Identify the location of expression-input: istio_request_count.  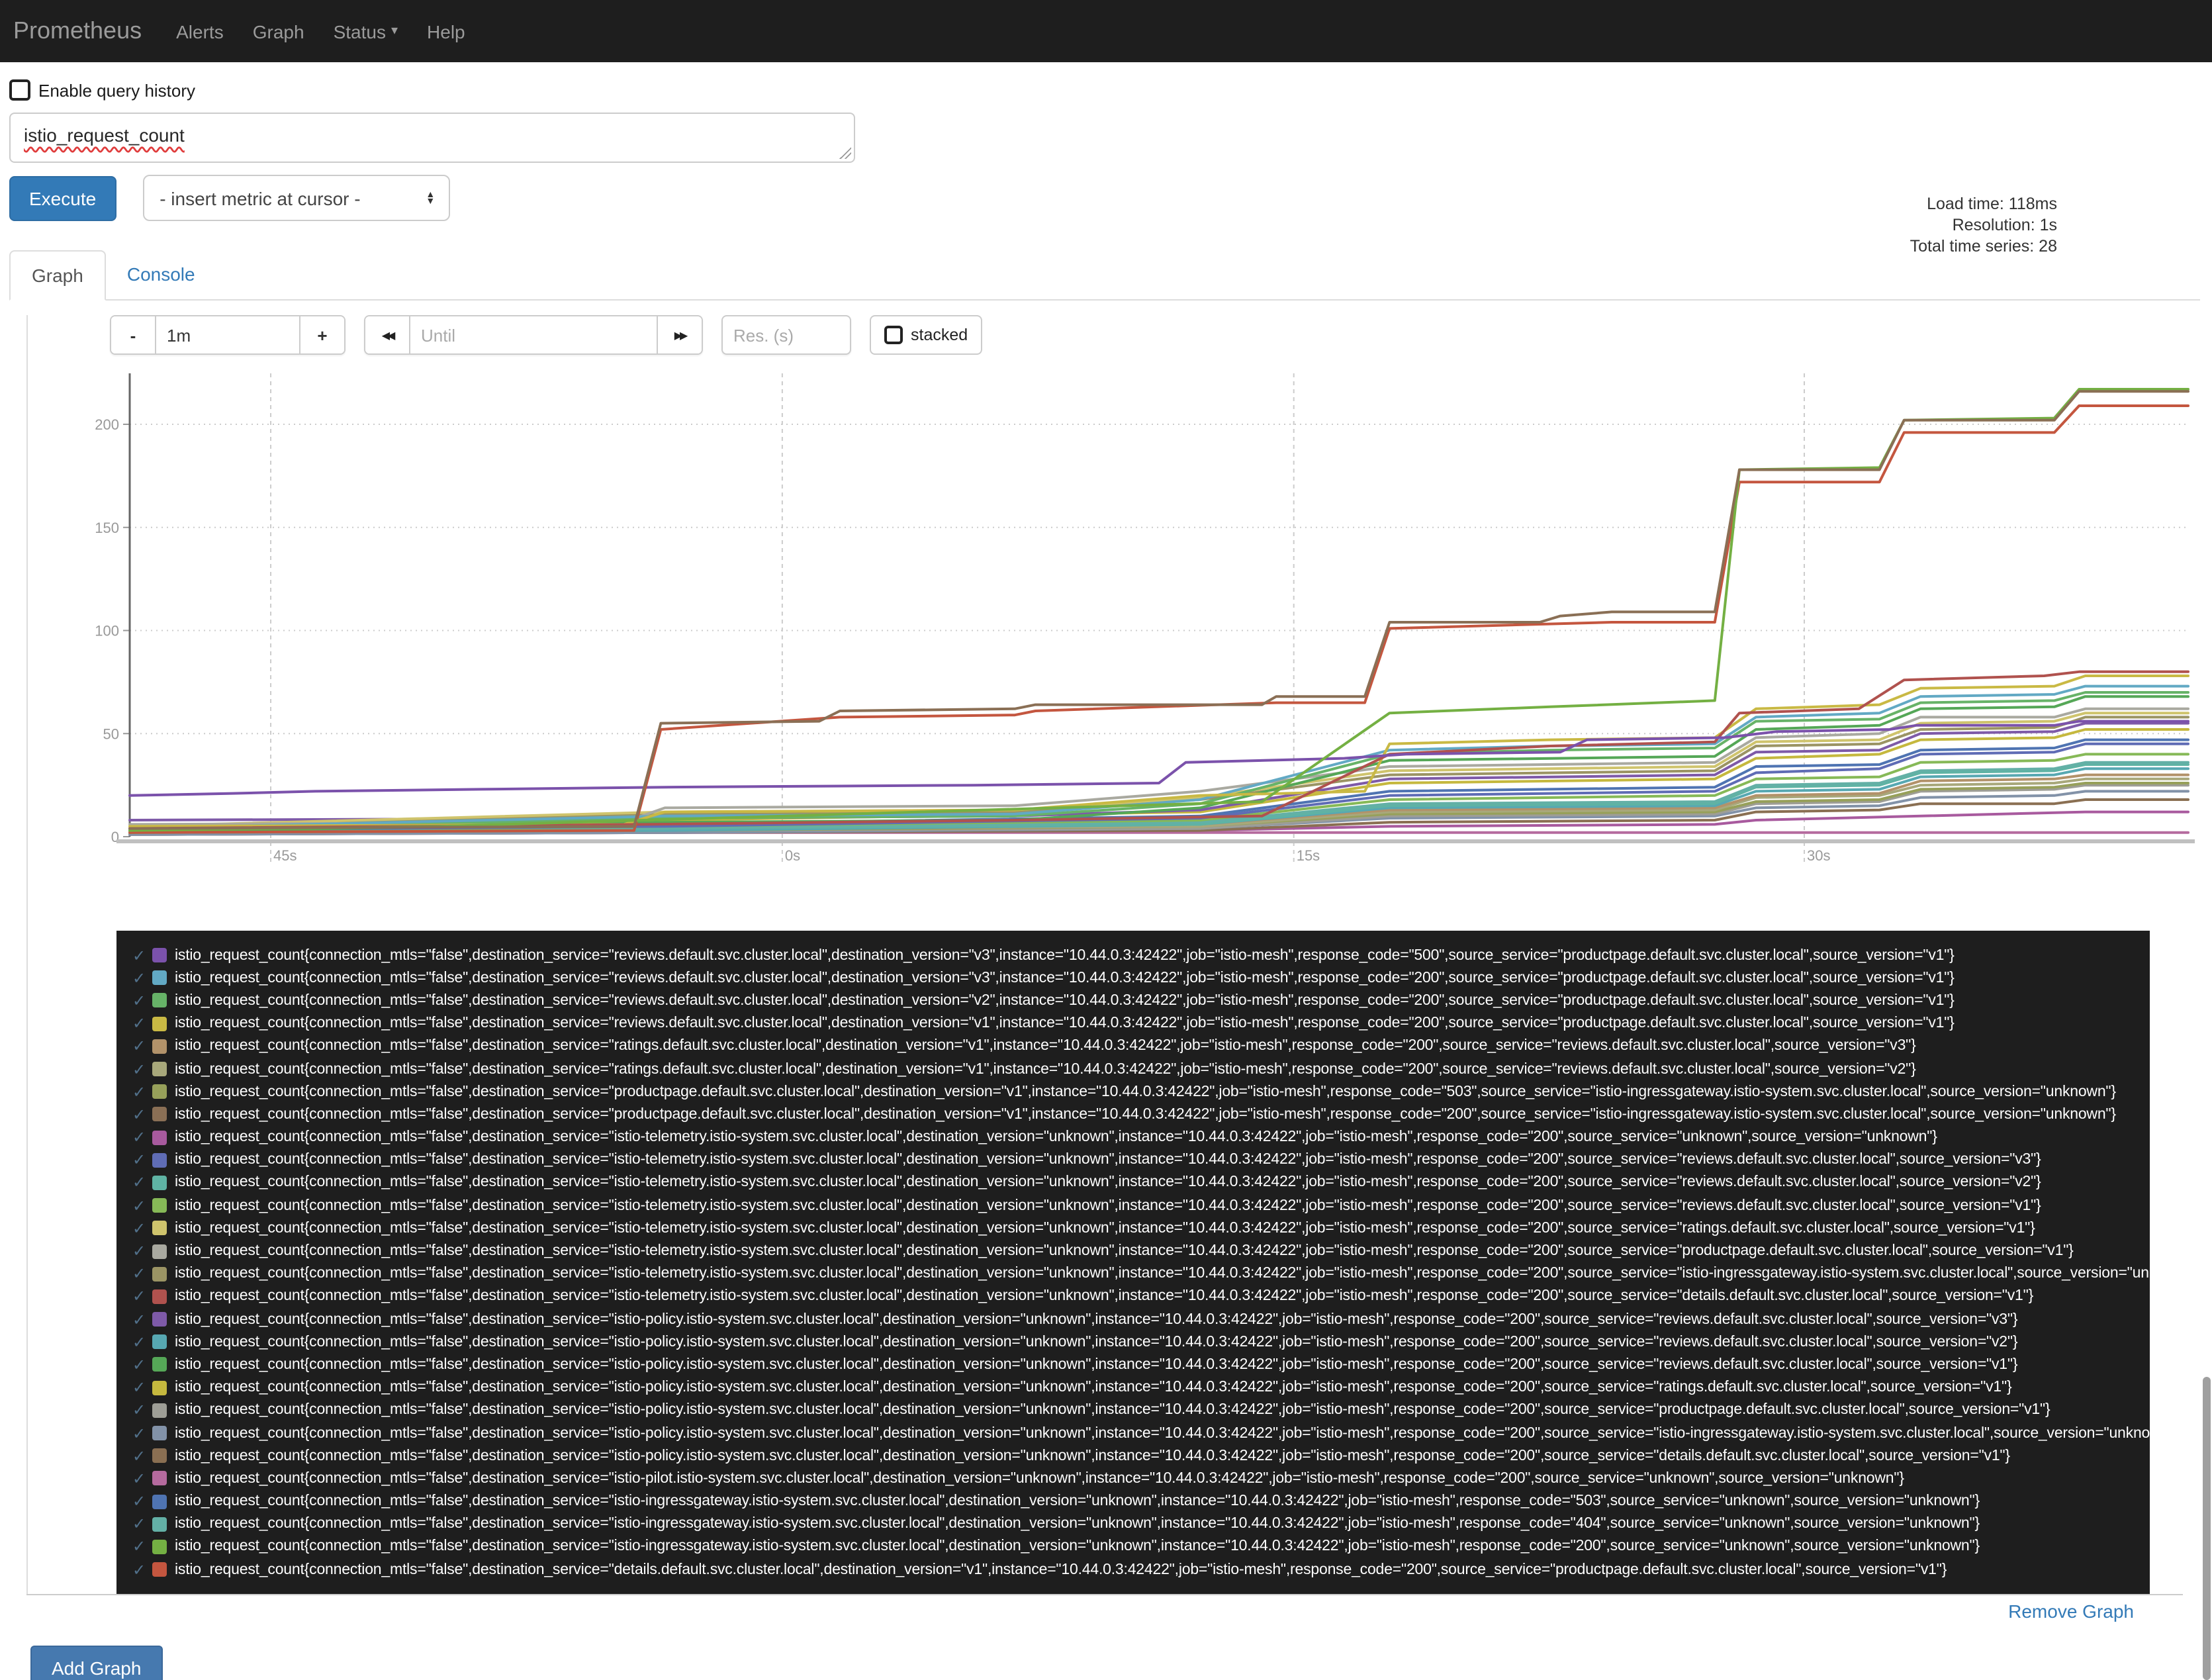
(432, 138).